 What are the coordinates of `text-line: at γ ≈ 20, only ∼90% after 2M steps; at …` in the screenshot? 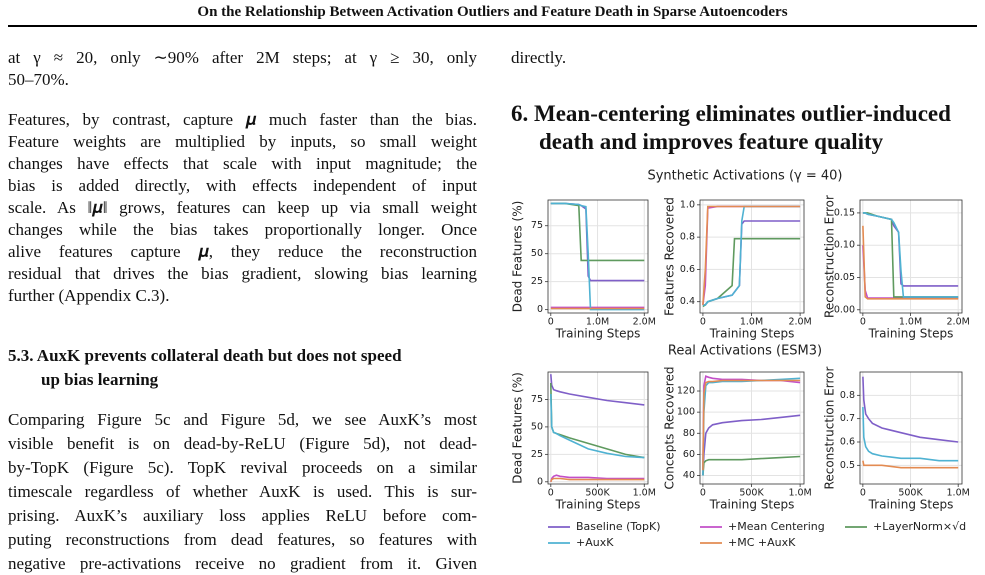 It's located at (242, 57).